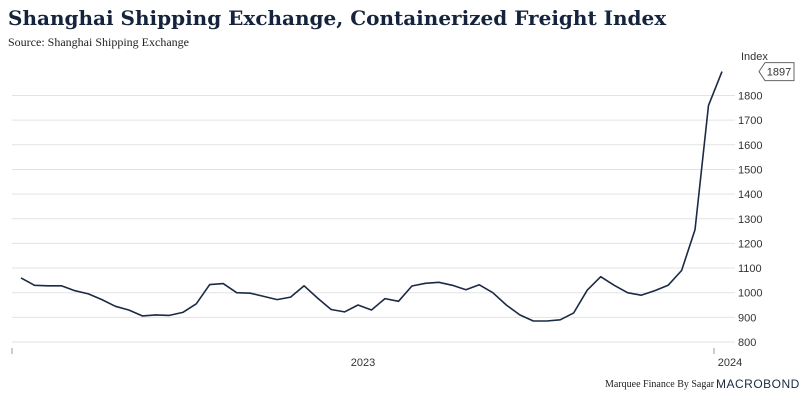 The image size is (800, 400). I want to click on y-tick-label: 1000, so click(750, 294).